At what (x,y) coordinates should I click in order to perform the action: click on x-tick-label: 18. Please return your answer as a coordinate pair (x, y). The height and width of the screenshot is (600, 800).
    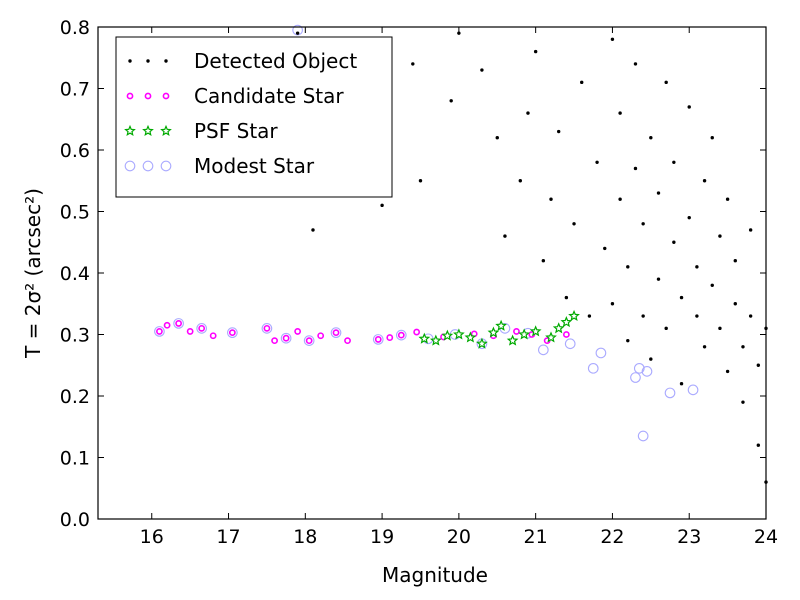
    Looking at the image, I should click on (305, 537).